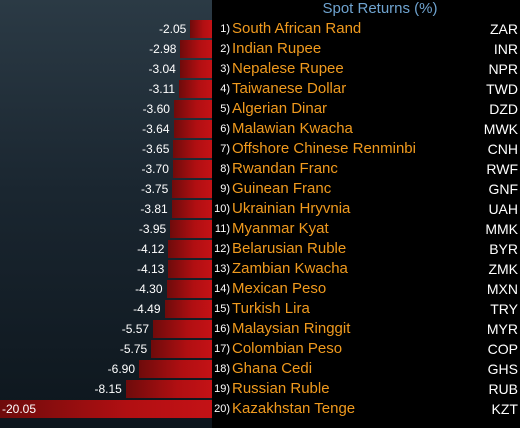  I want to click on value-label: -20.05, so click(19, 409).